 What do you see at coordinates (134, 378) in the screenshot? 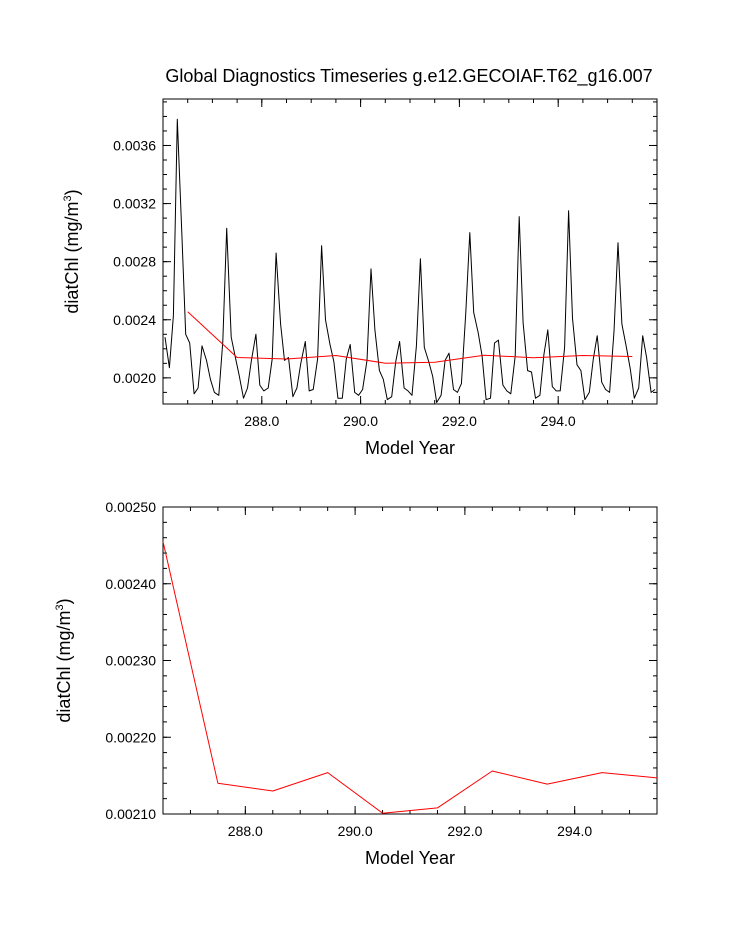
I see `y-tick-label: 0.0020` at bounding box center [134, 378].